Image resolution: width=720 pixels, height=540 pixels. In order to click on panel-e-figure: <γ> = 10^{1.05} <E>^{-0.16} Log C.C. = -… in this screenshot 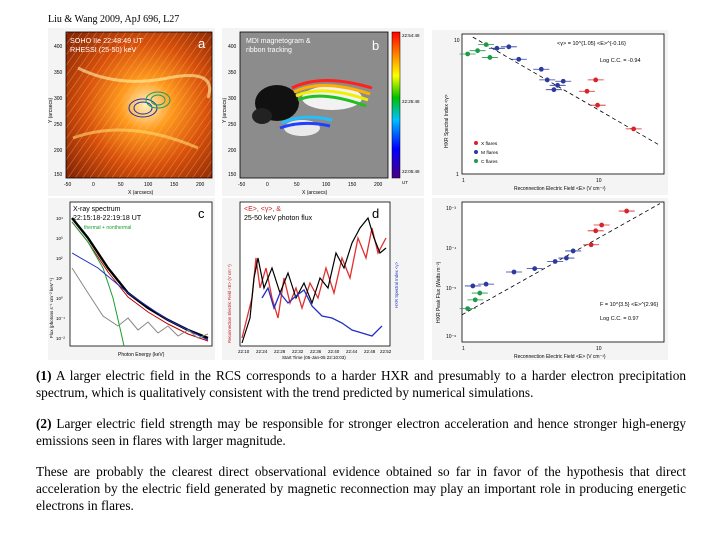, I will do `click(554, 112)`.